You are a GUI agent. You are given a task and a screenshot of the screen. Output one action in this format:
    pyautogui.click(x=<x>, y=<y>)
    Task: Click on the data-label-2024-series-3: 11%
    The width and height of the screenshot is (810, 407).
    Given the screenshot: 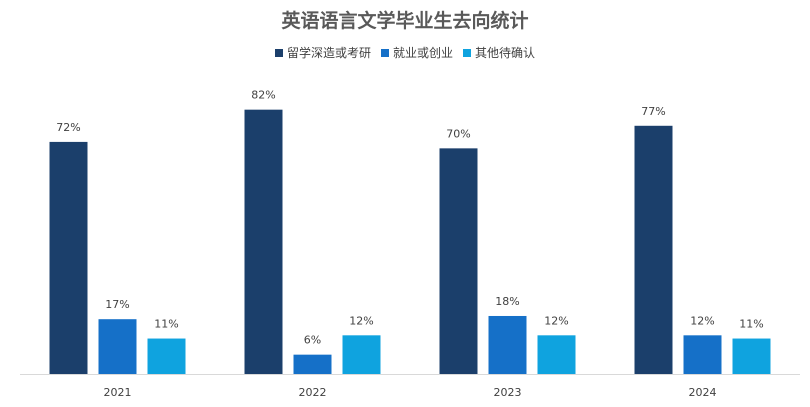 What is the action you would take?
    pyautogui.click(x=751, y=324)
    